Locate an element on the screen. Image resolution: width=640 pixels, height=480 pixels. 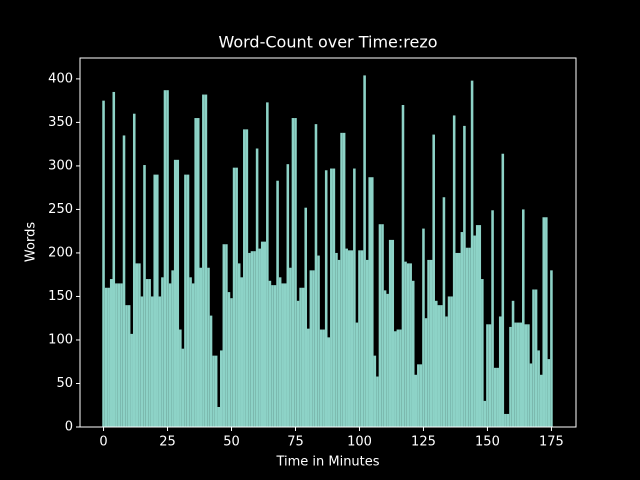
y-tick-label: 150 is located at coordinates (60, 296).